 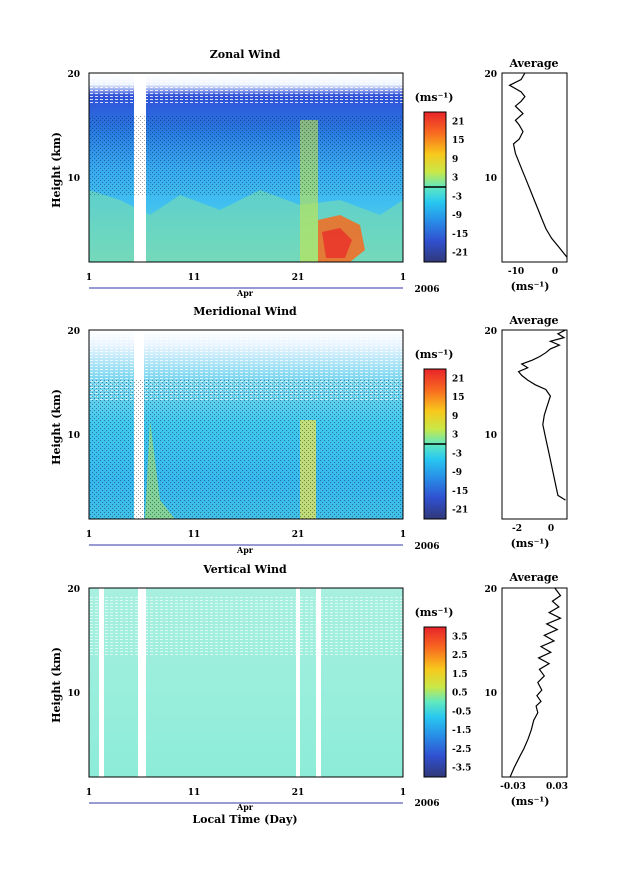 What do you see at coordinates (460, 637) in the screenshot?
I see `vertical-cb-tick-label: 3.5` at bounding box center [460, 637].